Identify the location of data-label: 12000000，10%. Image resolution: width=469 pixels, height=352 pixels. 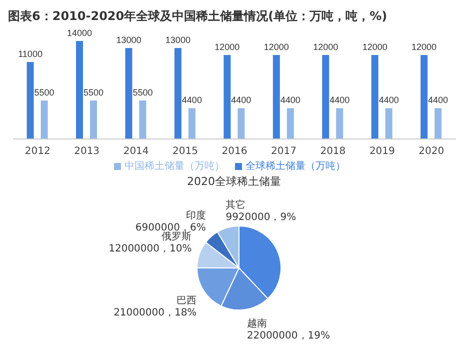
(150, 249).